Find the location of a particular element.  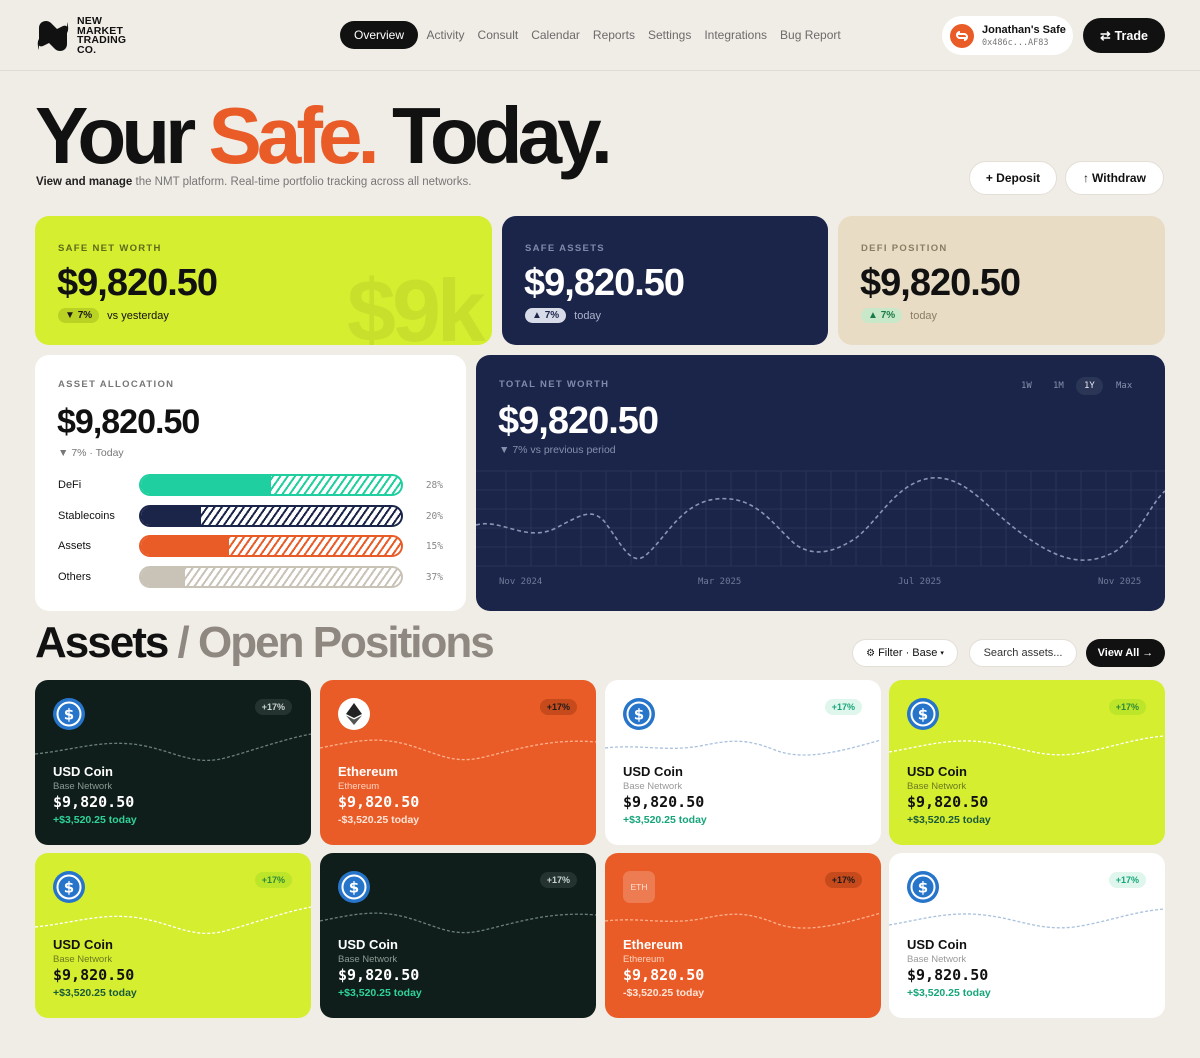

stat-foot: ▲ 7% today is located at coordinates (899, 315).